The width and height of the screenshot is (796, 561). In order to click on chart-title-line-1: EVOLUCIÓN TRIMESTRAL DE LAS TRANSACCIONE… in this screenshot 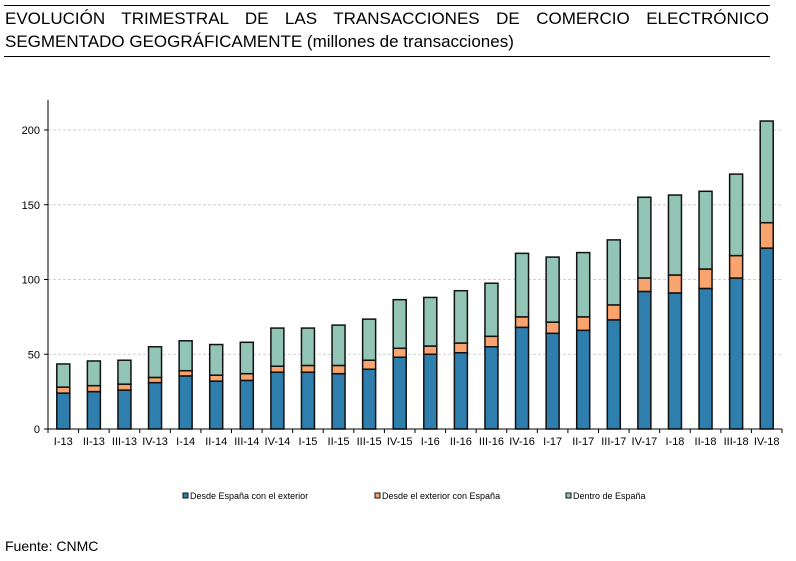, I will do `click(387, 18)`.